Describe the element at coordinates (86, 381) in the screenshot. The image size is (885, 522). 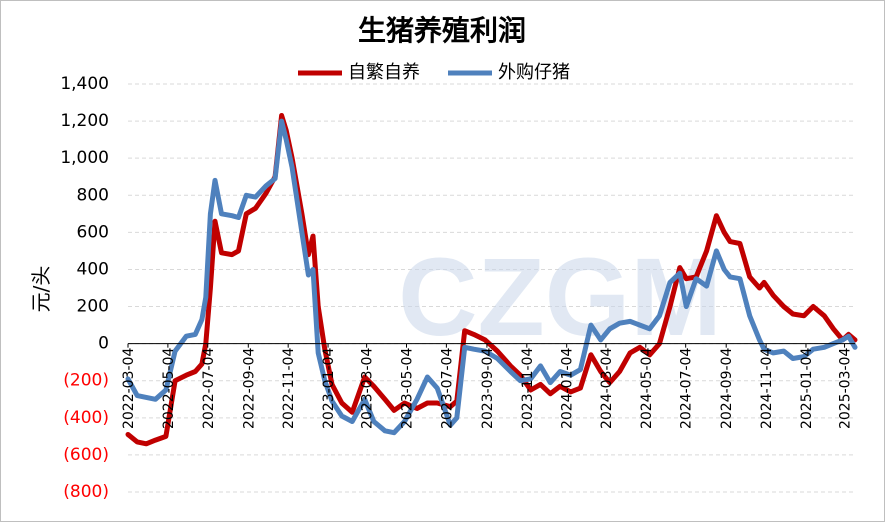
I see `y-tick-label: (200)` at that location.